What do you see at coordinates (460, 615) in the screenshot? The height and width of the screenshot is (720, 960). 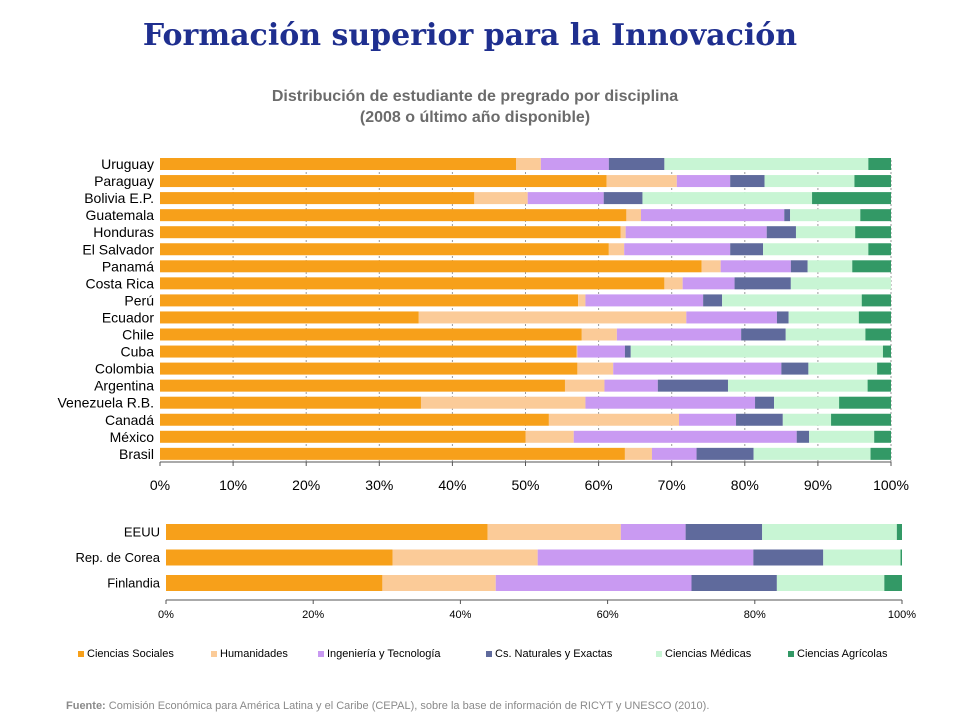 I see `x-tick-label: 40%` at bounding box center [460, 615].